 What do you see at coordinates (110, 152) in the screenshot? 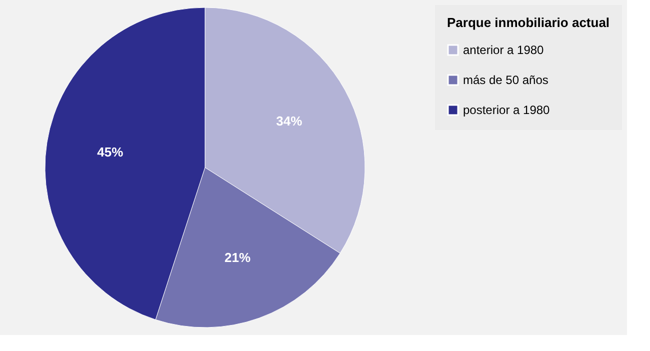
I see `data-label: 45%` at bounding box center [110, 152].